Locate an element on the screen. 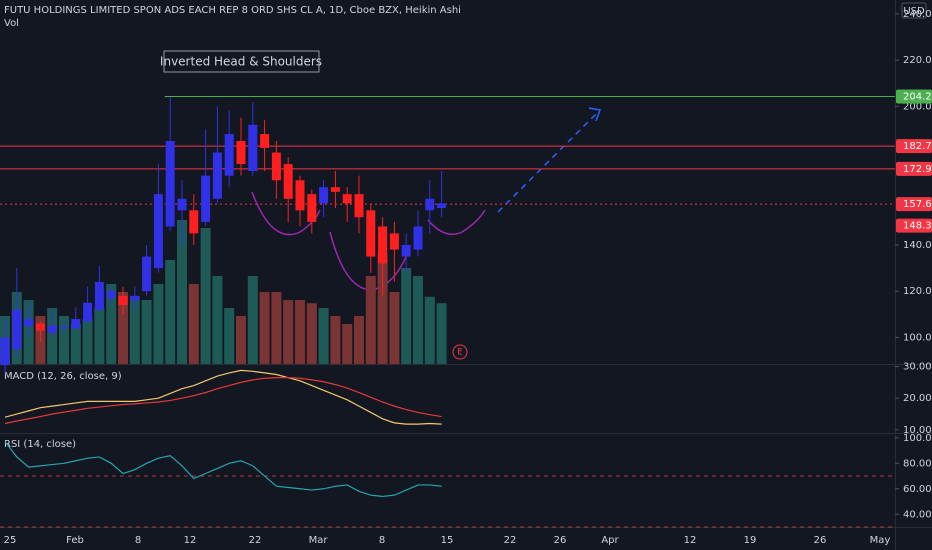 Image resolution: width=932 pixels, height=550 pixels. volume-label: Vol is located at coordinates (11, 23).